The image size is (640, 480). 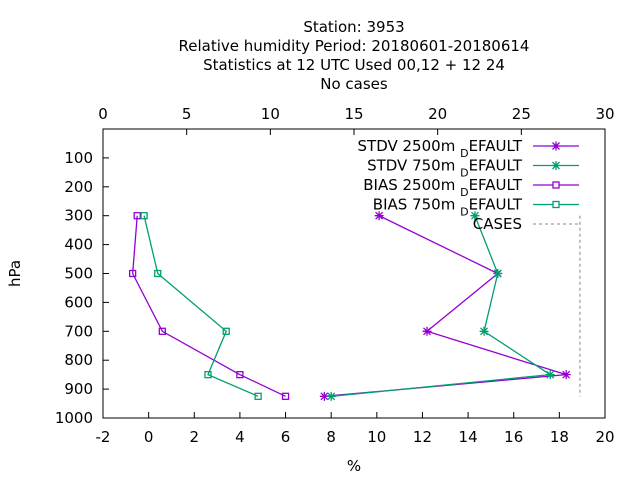 I want to click on y-tick-label: 700, so click(x=78, y=331).